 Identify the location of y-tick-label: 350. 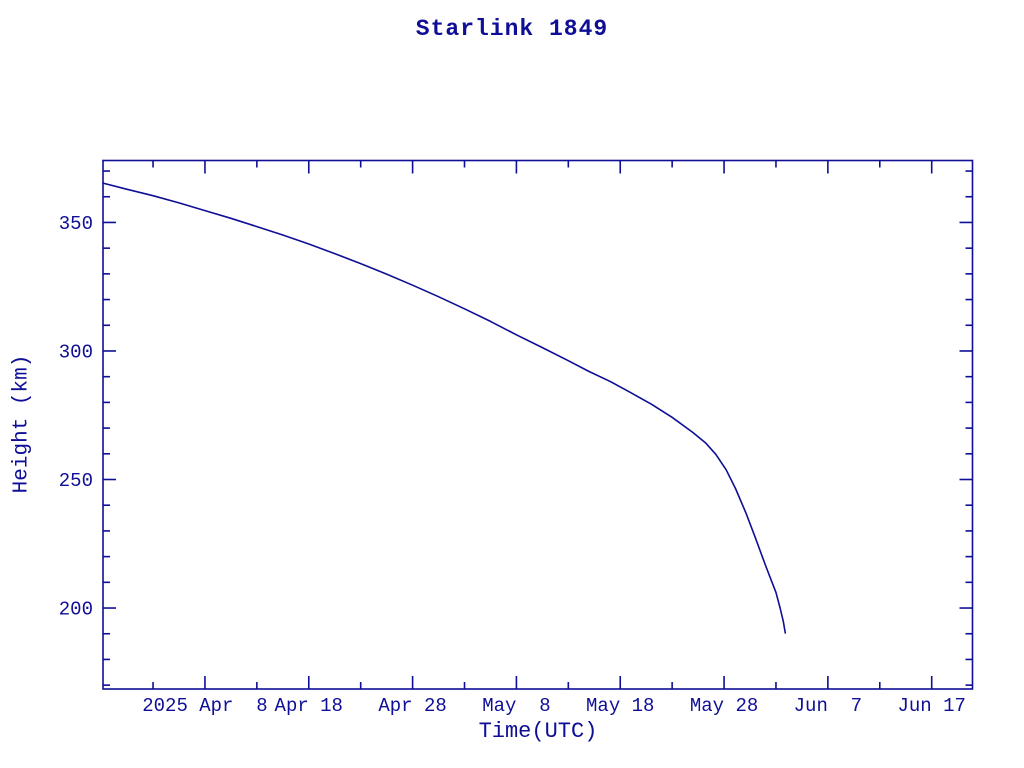
(76, 224).